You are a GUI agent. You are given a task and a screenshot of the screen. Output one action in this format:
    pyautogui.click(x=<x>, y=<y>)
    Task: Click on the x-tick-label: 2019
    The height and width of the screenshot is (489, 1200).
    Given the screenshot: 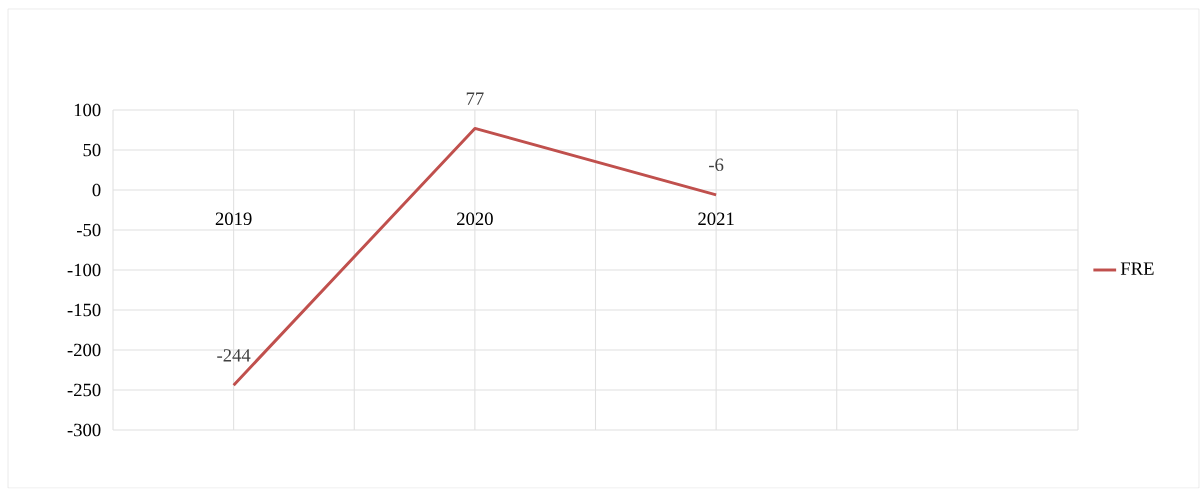 What is the action you would take?
    pyautogui.click(x=233, y=219)
    